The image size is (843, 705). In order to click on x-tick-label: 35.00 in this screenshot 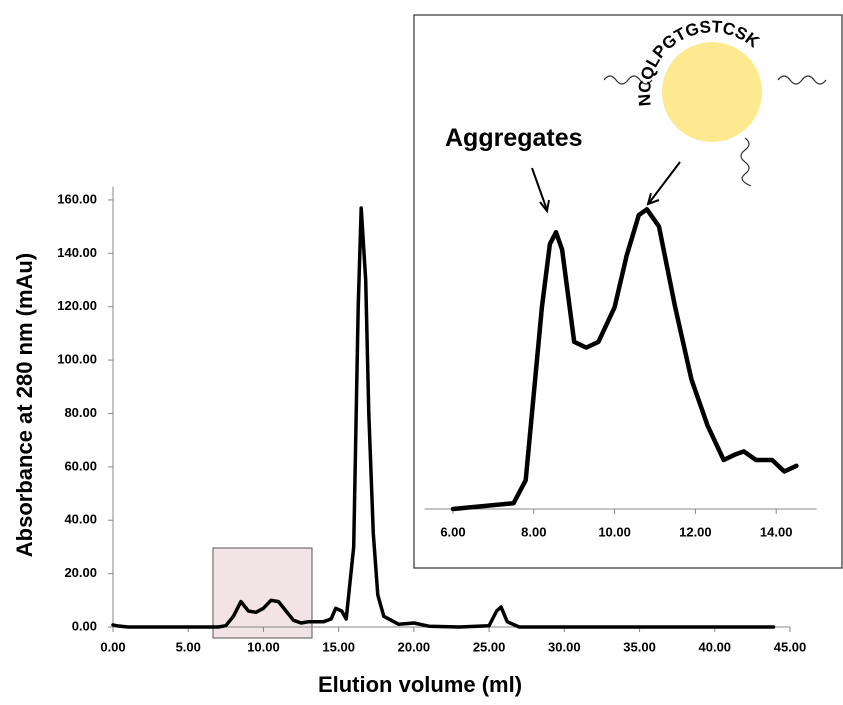, I will do `click(639, 646)`.